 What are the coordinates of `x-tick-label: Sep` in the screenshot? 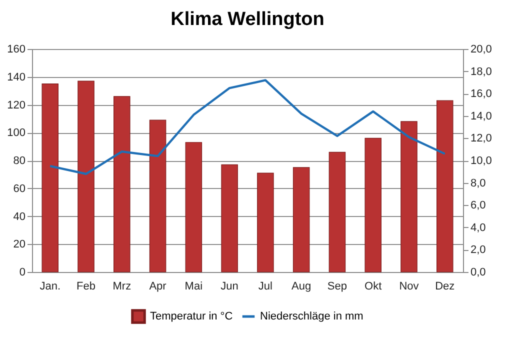 It's located at (337, 286).